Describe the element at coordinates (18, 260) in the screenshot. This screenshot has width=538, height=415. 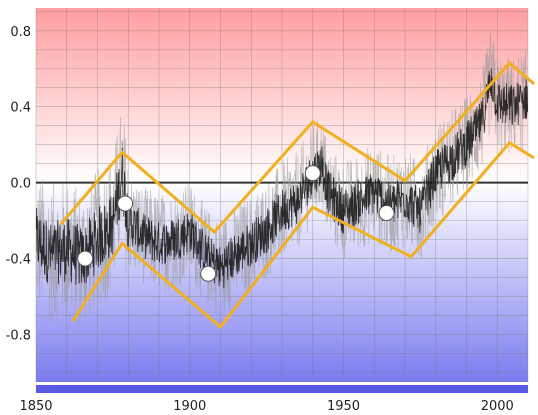
I see `y-tick-label: -0.4` at that location.